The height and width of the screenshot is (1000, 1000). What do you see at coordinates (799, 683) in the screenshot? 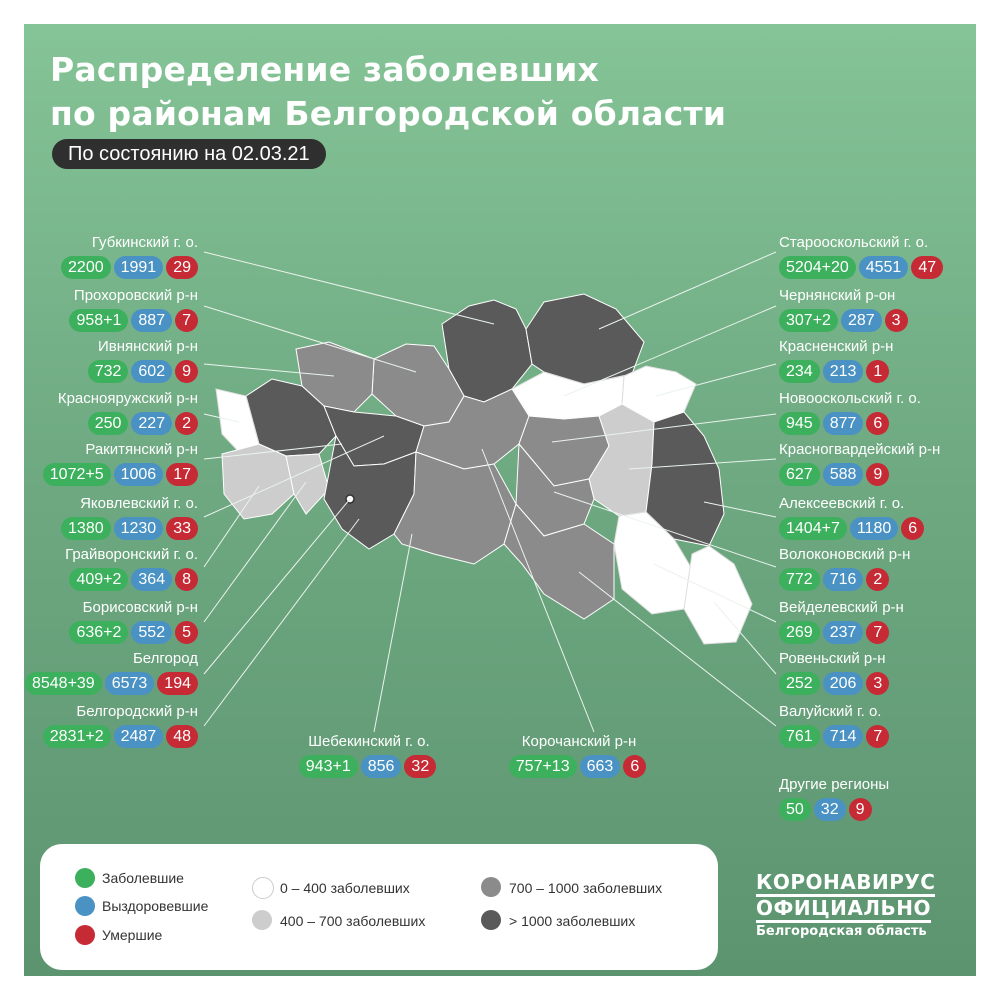
I see `confirmed-count: 252` at bounding box center [799, 683].